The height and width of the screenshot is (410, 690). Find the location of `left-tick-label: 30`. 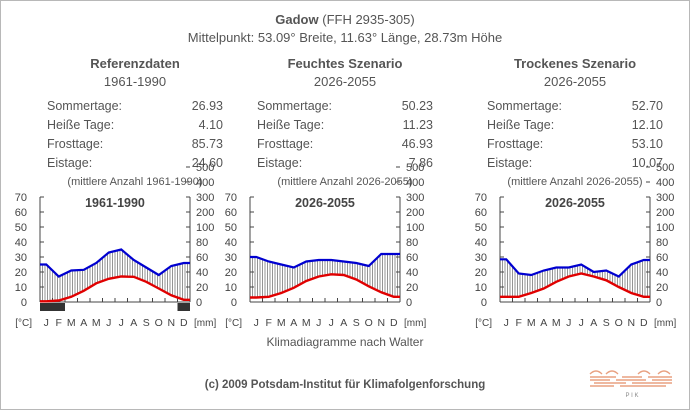

left-tick-label: 30 is located at coordinates (481, 258).